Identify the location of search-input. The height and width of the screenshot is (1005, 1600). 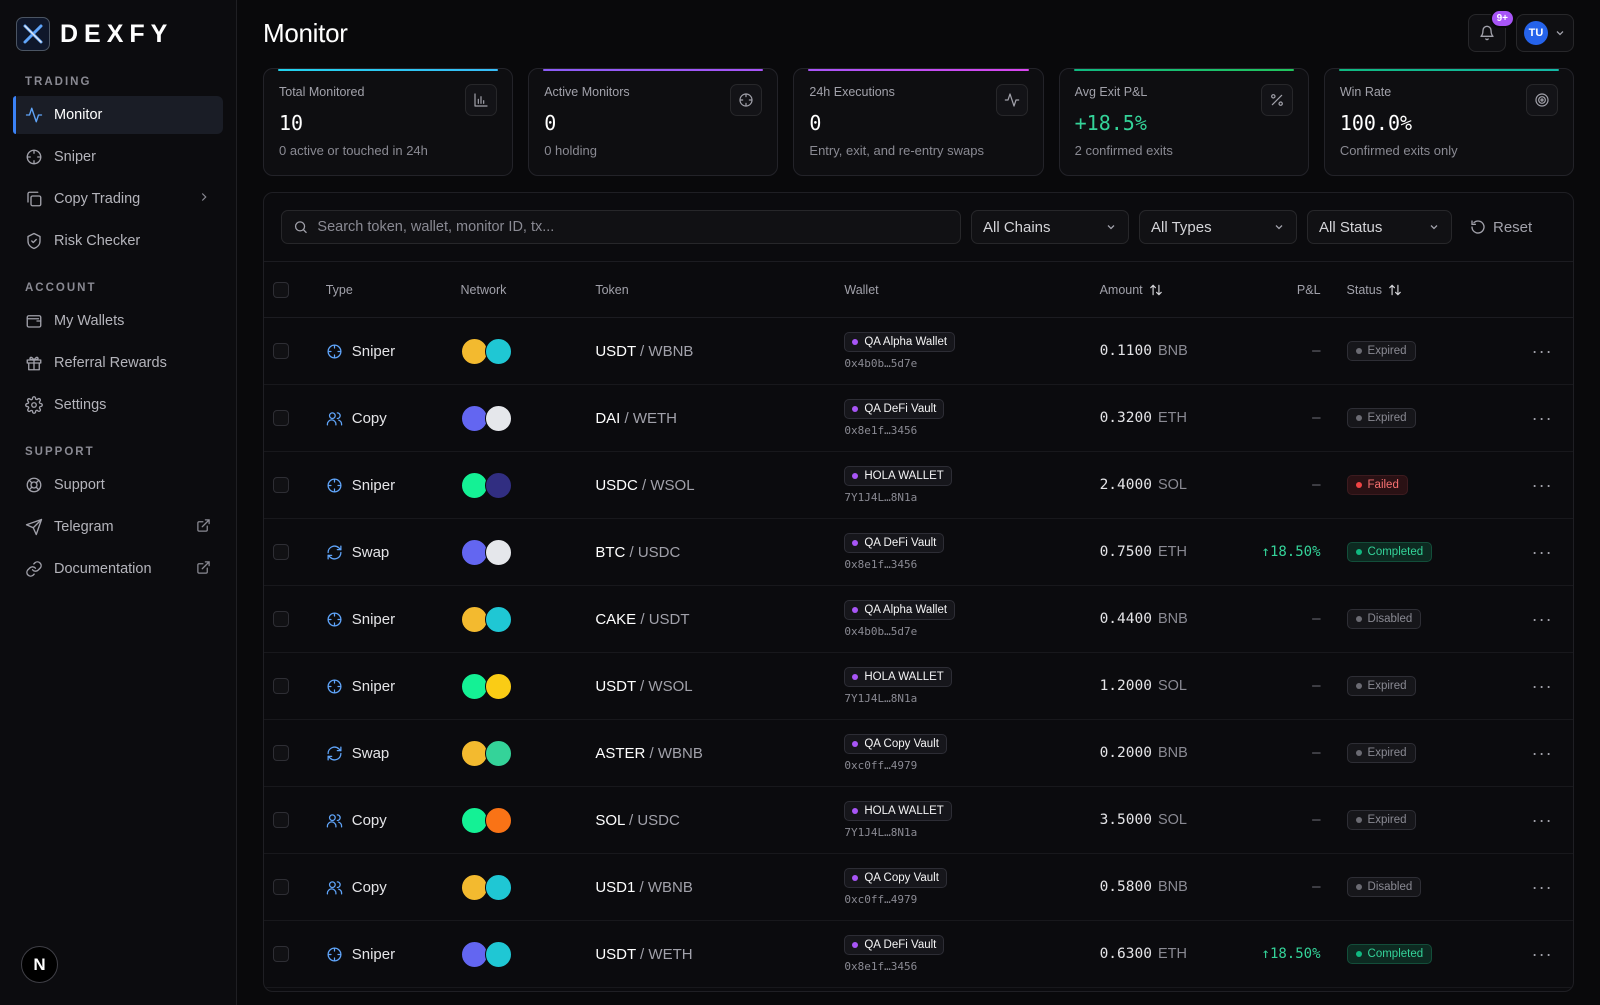
(633, 227).